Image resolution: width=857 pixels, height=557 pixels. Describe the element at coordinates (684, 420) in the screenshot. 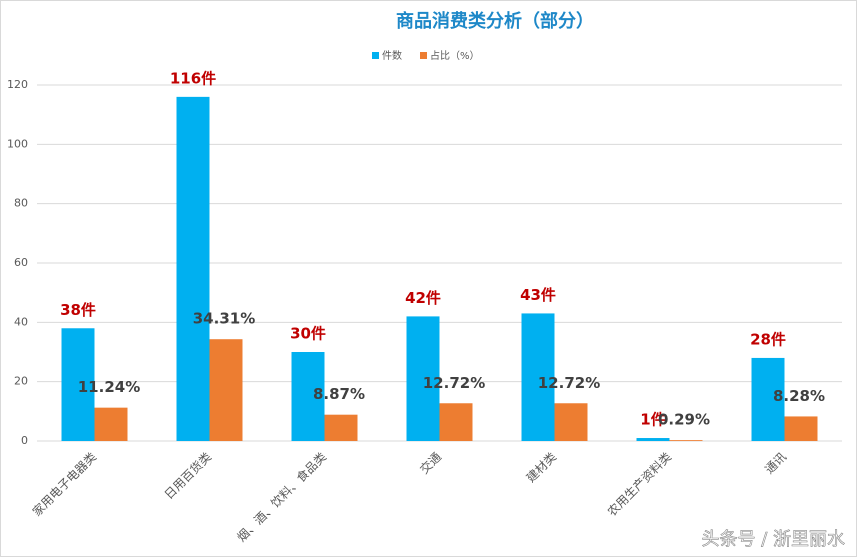

I see `data-label: 0.29%` at that location.